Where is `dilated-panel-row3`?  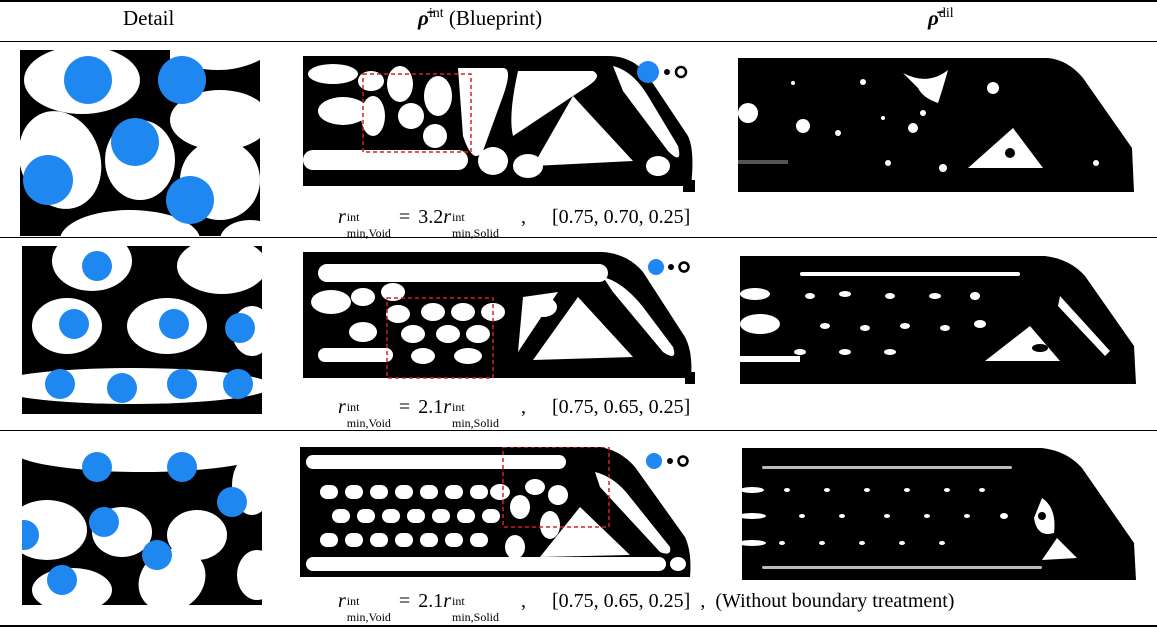 dilated-panel-row3 is located at coordinates (939, 514).